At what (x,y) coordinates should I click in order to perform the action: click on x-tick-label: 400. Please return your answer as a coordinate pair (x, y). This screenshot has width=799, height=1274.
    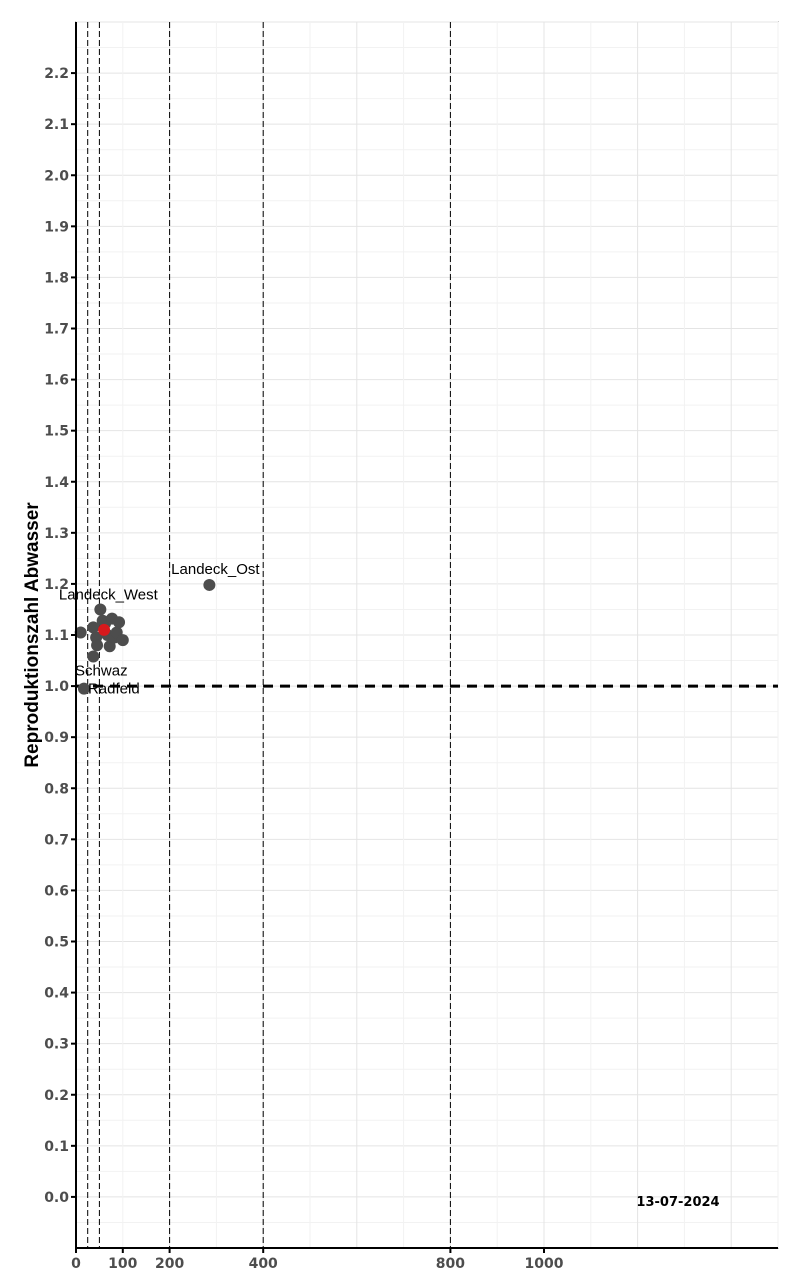
    Looking at the image, I should click on (263, 1264).